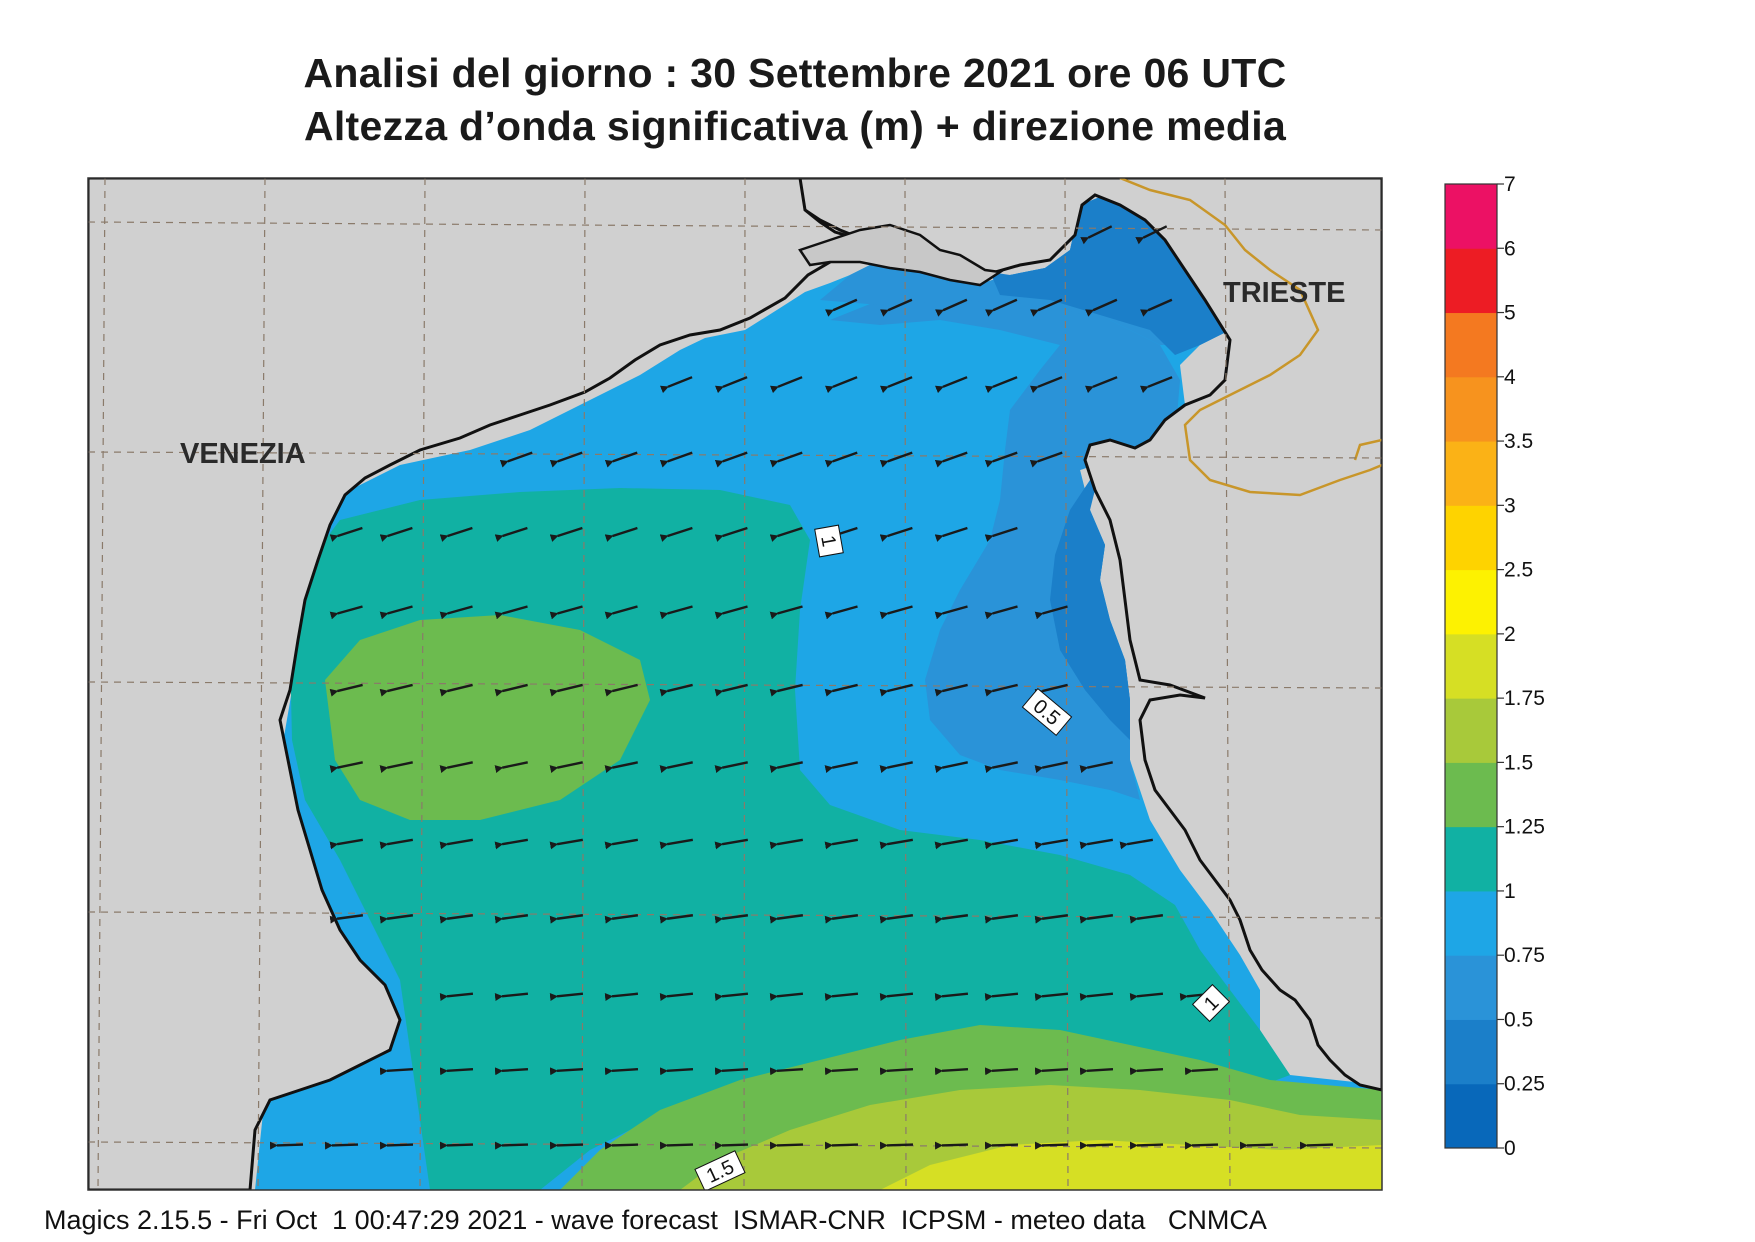 The height and width of the screenshot is (1242, 1755). What do you see at coordinates (1131, 1165) in the screenshot?
I see `band-1.75-2` at bounding box center [1131, 1165].